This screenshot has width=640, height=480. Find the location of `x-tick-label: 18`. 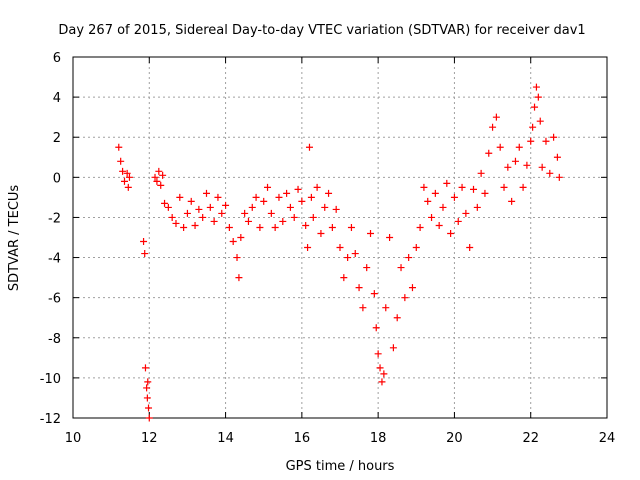

x-tick-label: 18 is located at coordinates (378, 438).